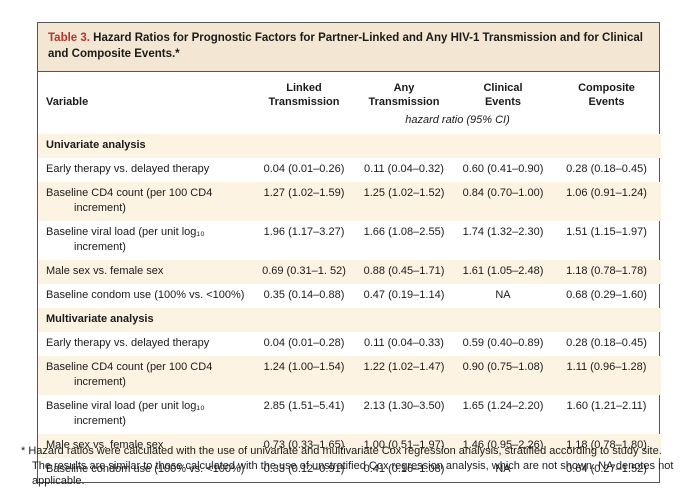  Describe the element at coordinates (404, 367) in the screenshot. I see `any-transmission-cell: 1.22 (1.02–1.47)` at that location.